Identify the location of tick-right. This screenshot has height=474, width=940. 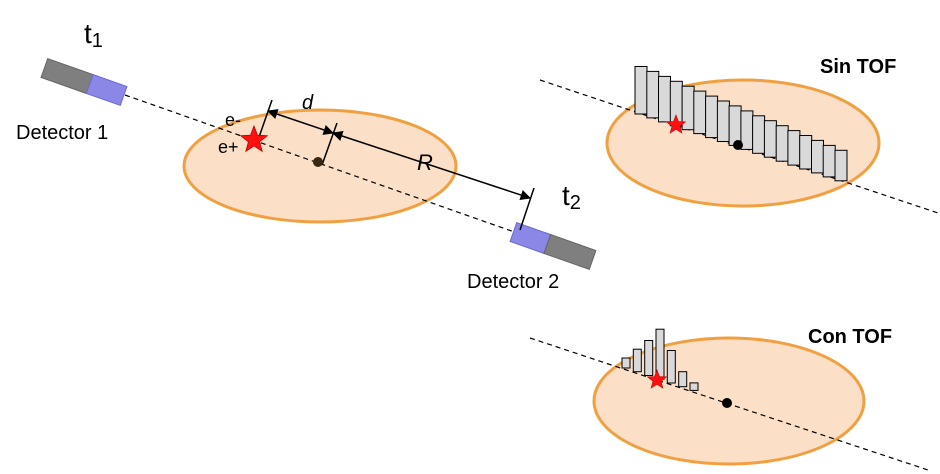
(527, 209).